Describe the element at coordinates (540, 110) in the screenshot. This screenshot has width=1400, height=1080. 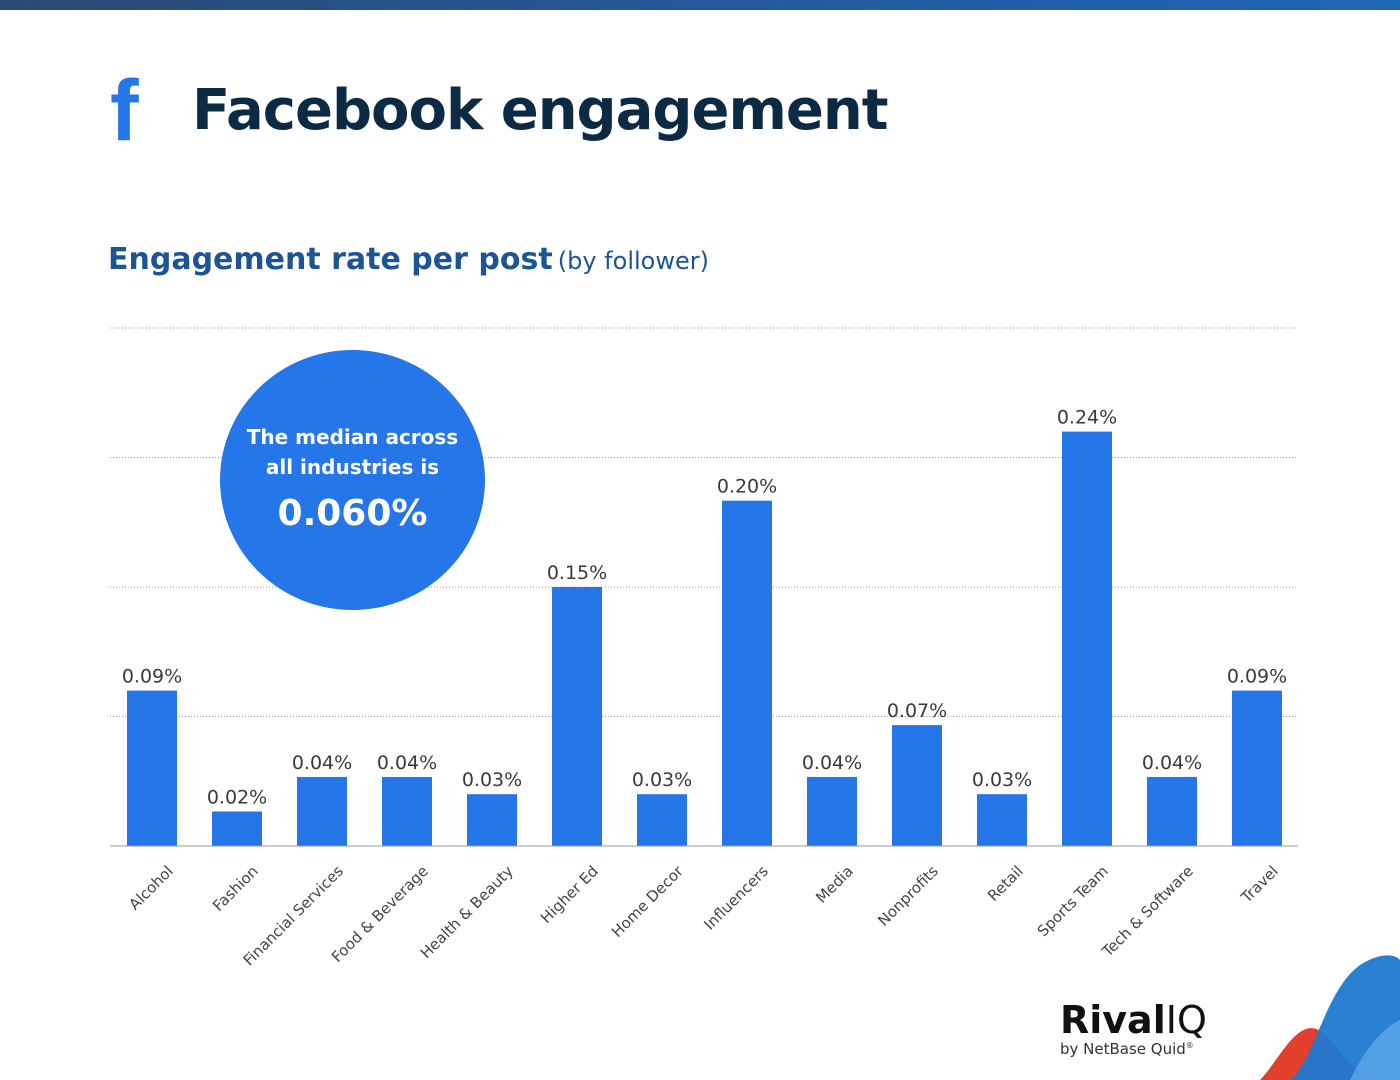
I see `page-title: Facebook engagement` at that location.